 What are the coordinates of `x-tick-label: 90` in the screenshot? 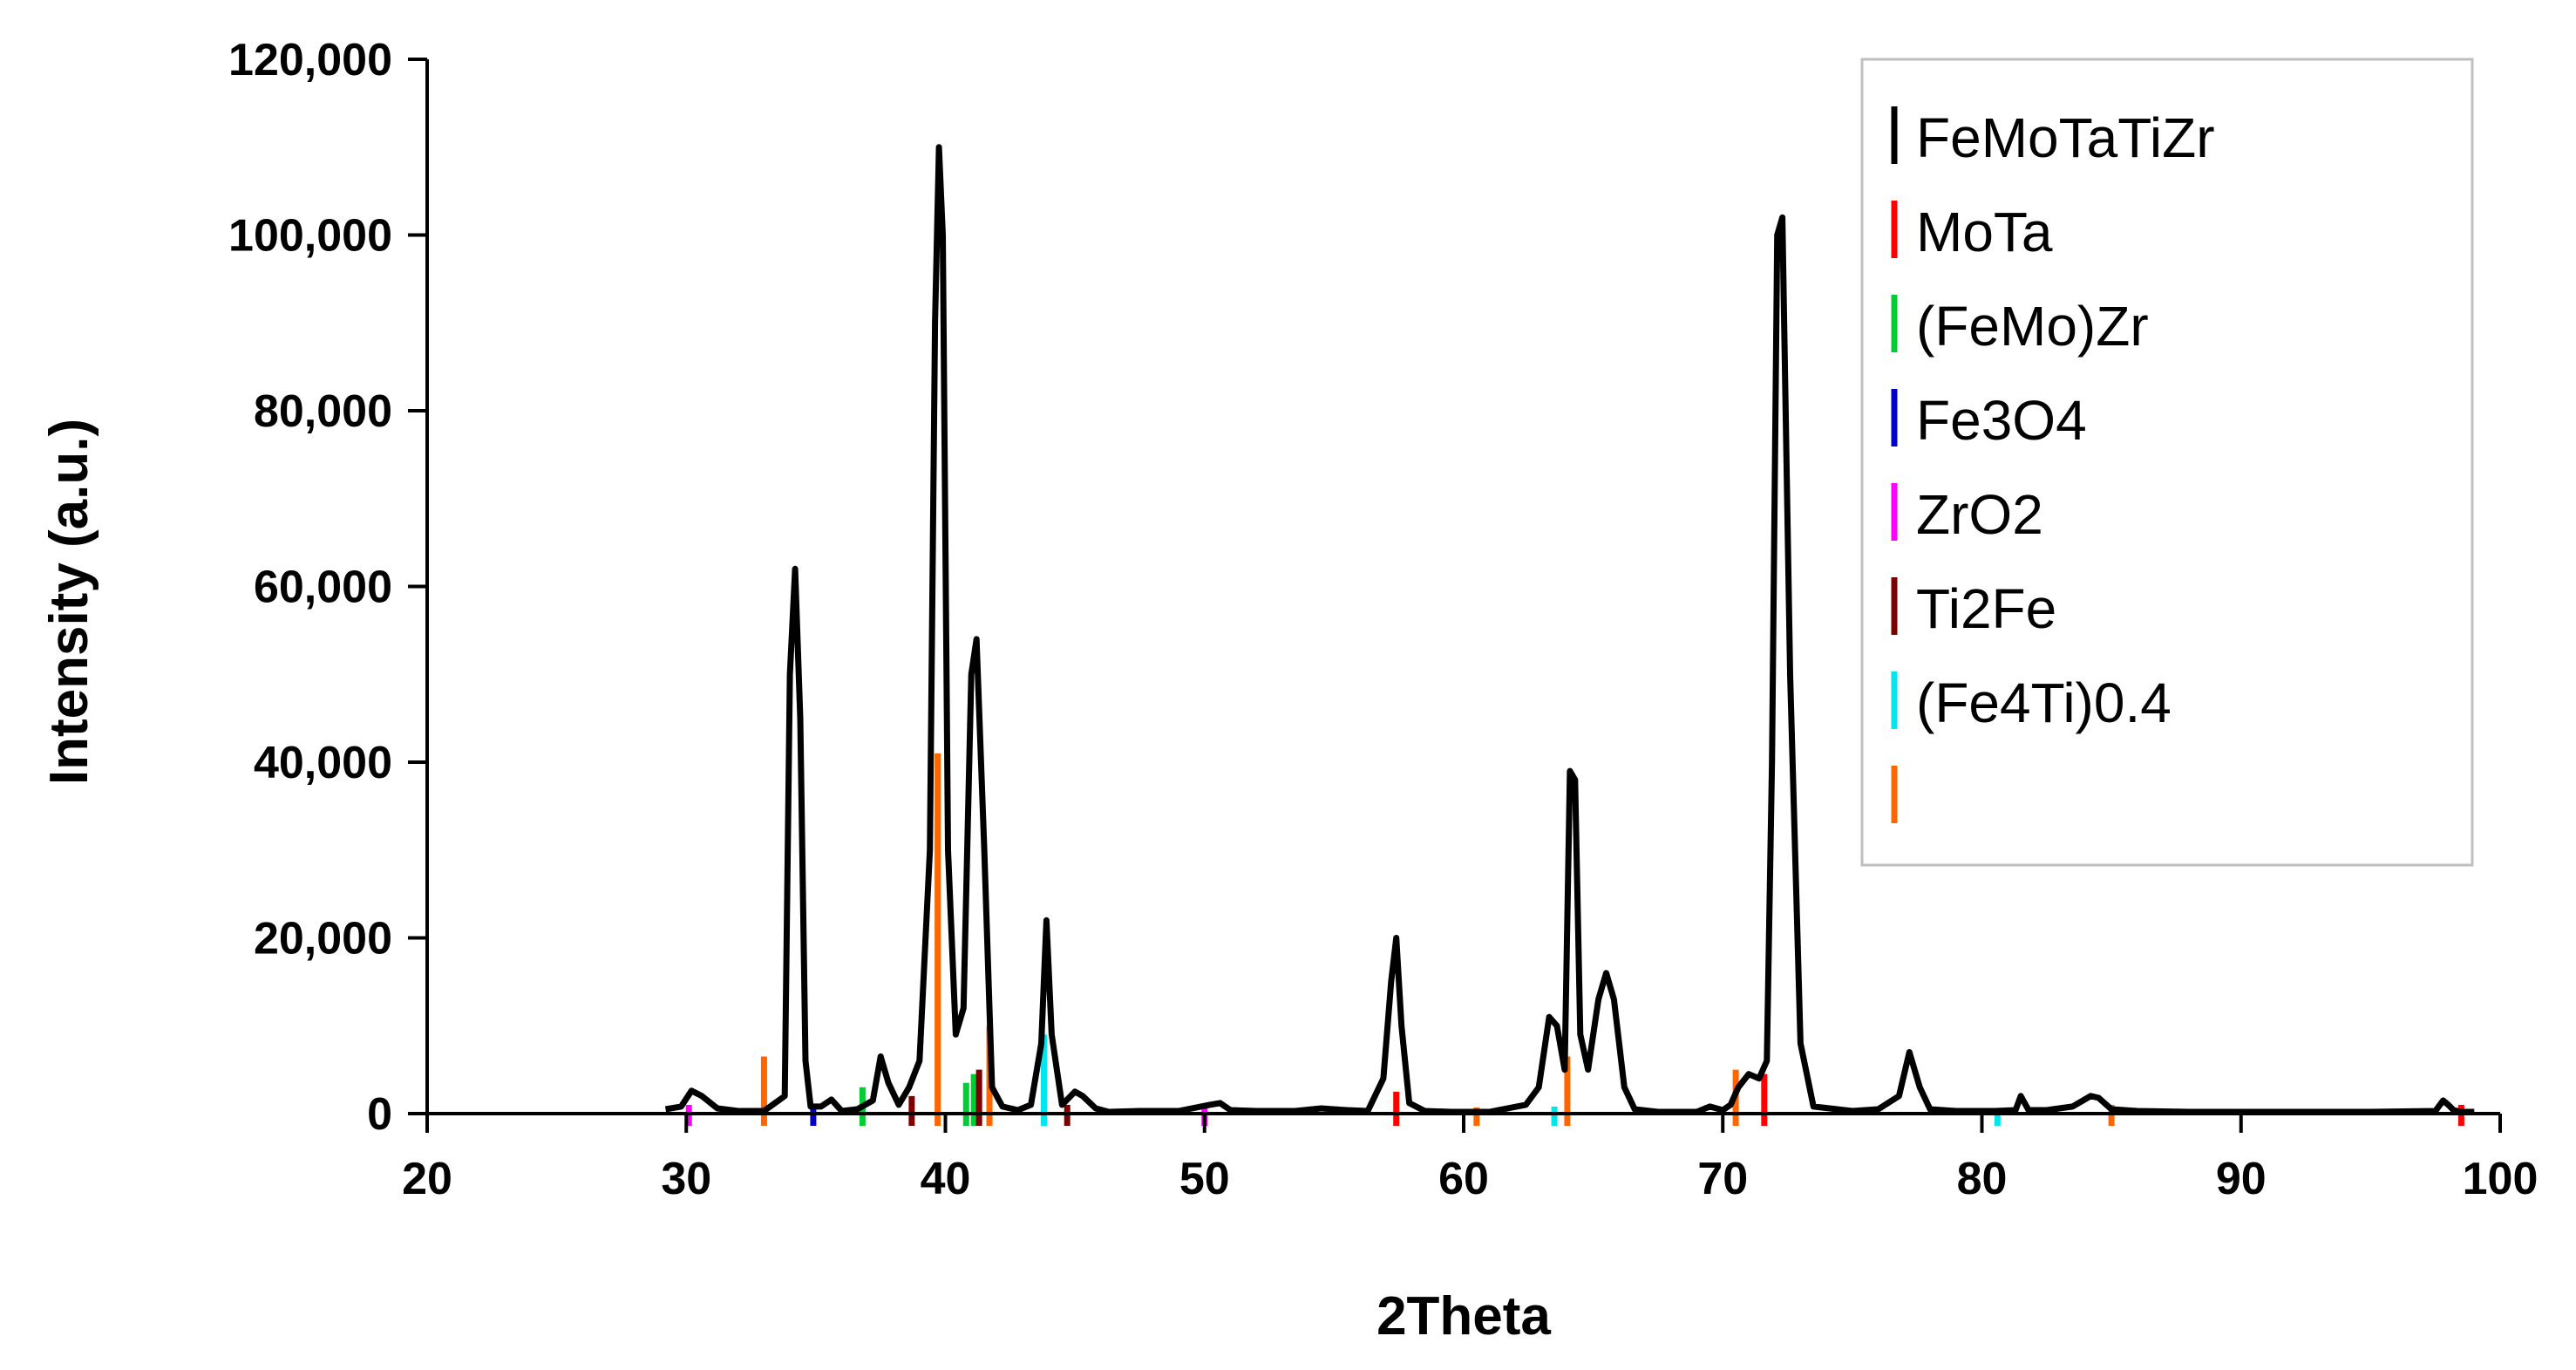 It's located at (2241, 1179).